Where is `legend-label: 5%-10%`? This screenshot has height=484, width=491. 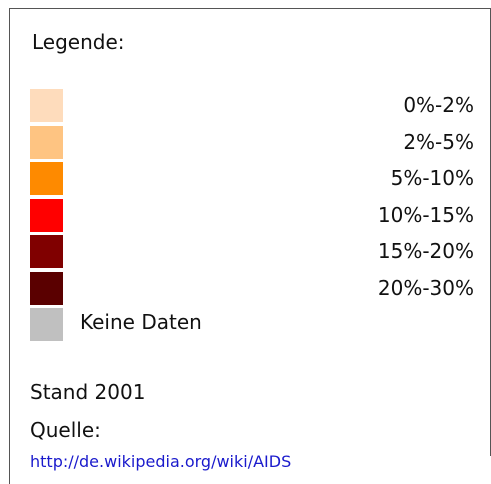
legend-label: 5%-10% is located at coordinates (432, 178).